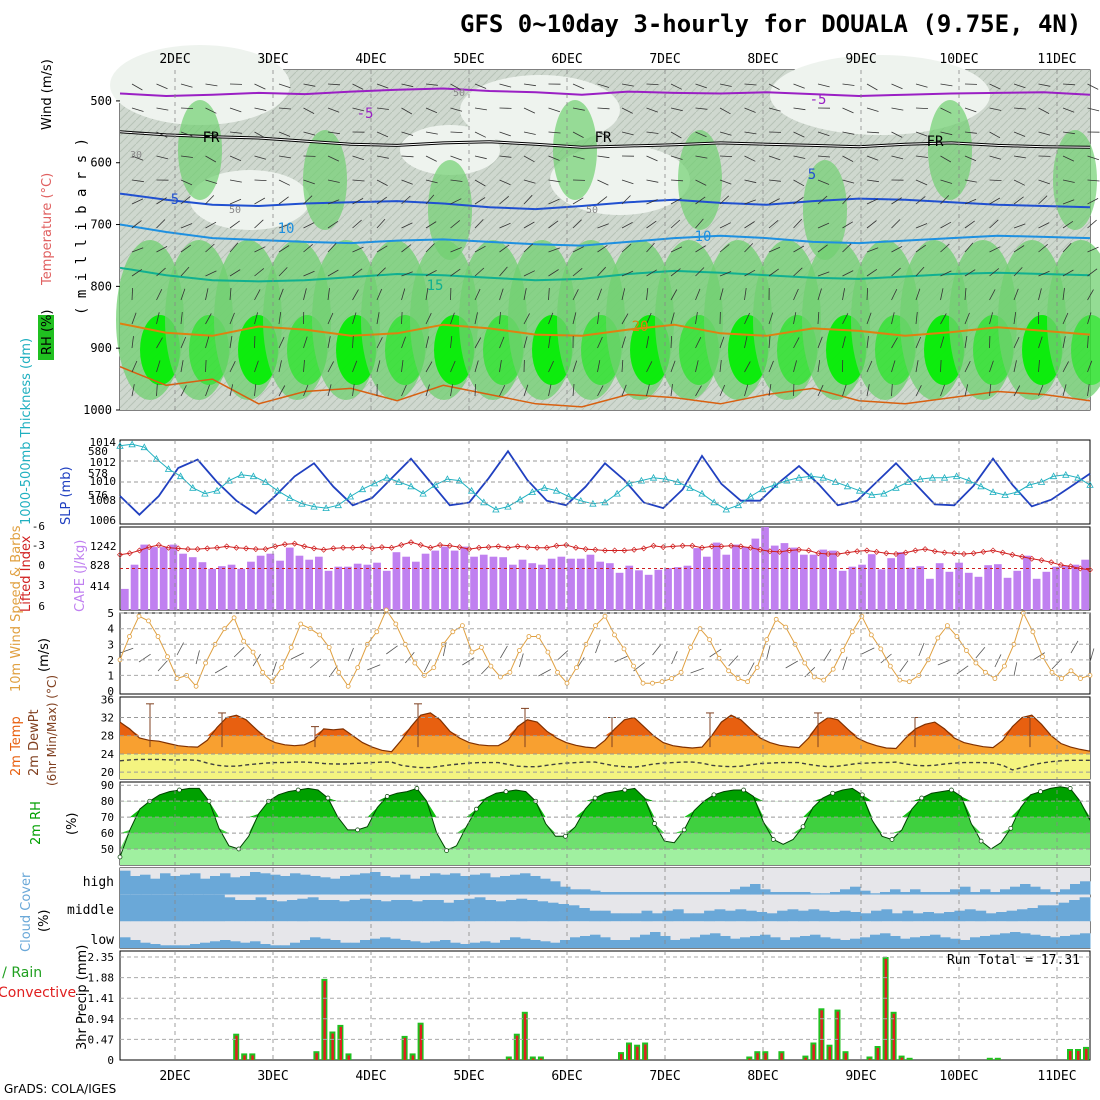 The height and width of the screenshot is (1100, 1100). Describe the element at coordinates (103, 546) in the screenshot. I see `y-tick-label-left: 1242` at that location.